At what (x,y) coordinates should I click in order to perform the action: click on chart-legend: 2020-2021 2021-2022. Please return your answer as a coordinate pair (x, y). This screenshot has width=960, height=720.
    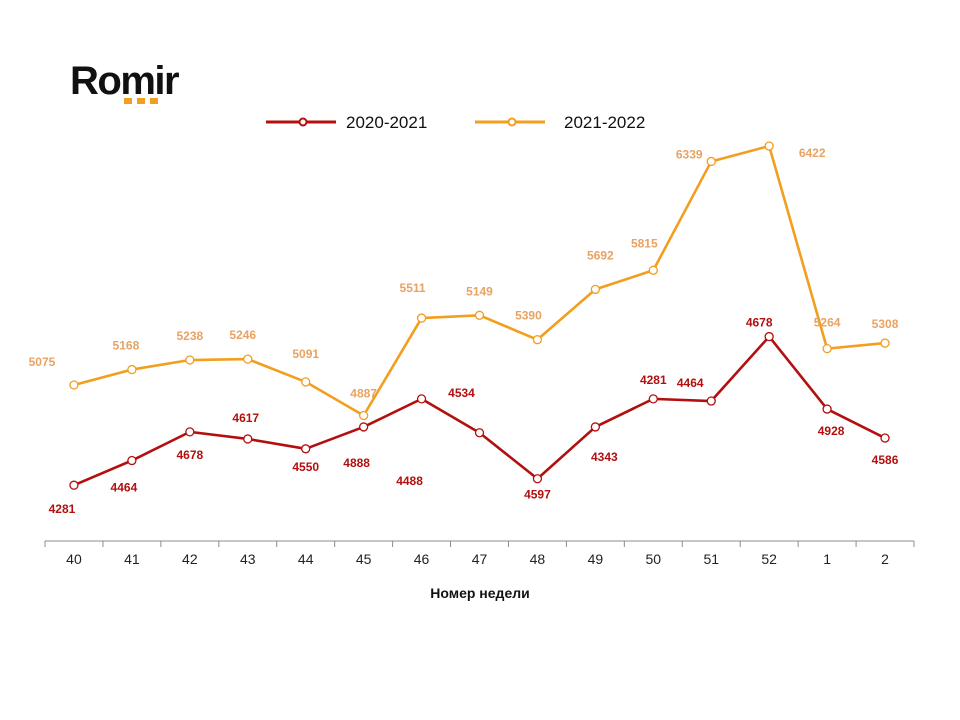
    Looking at the image, I should click on (455, 122).